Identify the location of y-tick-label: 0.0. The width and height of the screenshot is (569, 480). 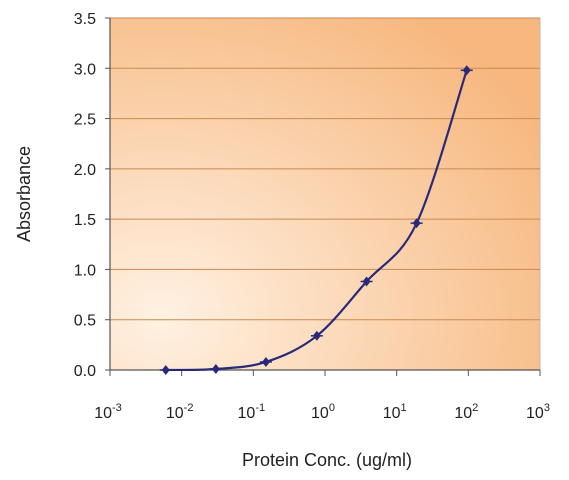
(85, 371).